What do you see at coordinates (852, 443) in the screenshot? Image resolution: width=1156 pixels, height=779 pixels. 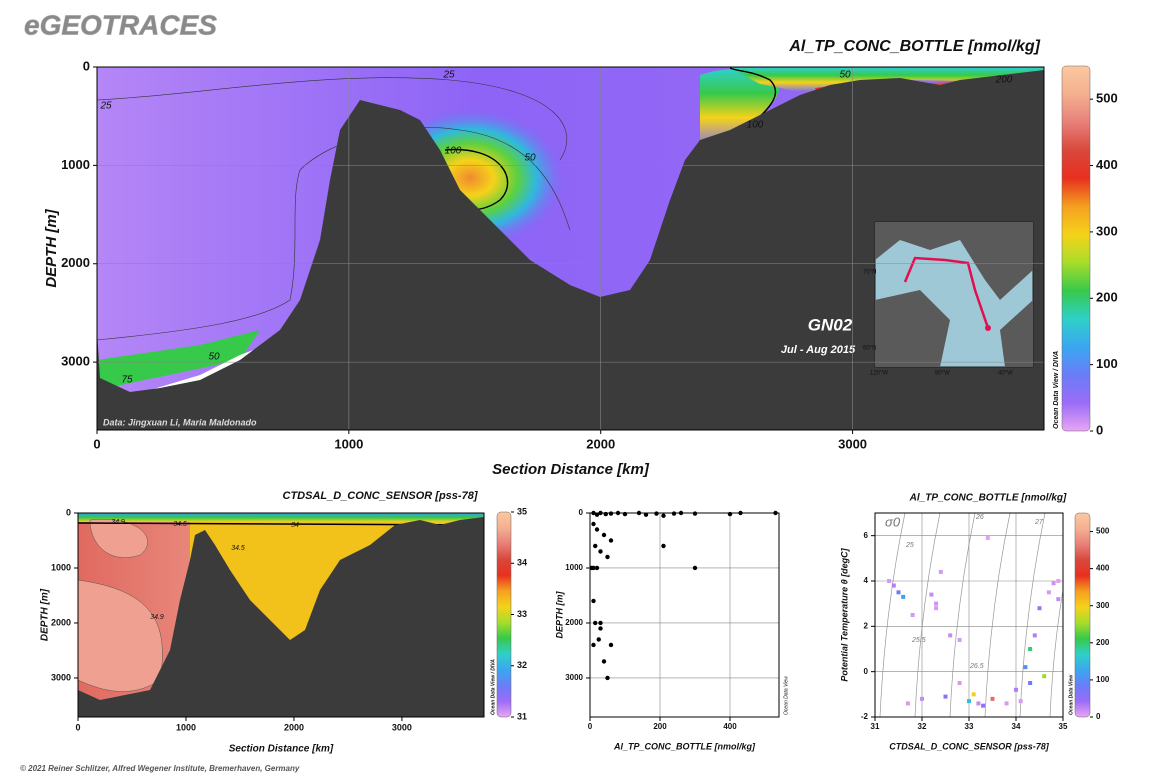 I see `x-tick-label: 3000` at bounding box center [852, 443].